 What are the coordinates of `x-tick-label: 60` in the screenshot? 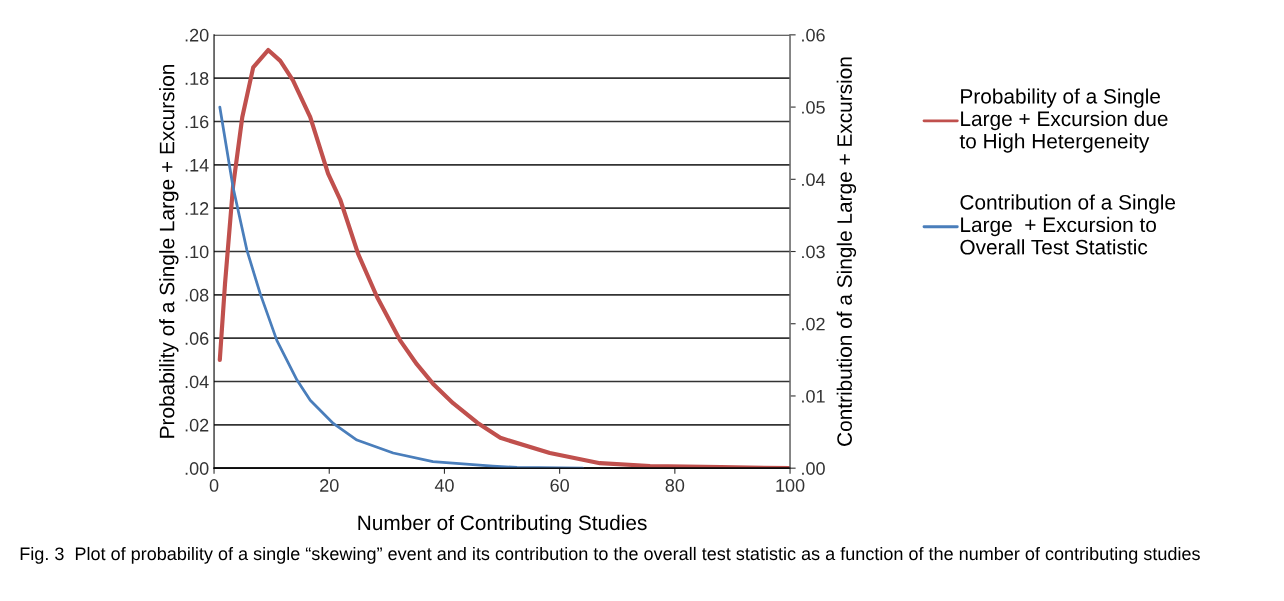 It's located at (559, 485).